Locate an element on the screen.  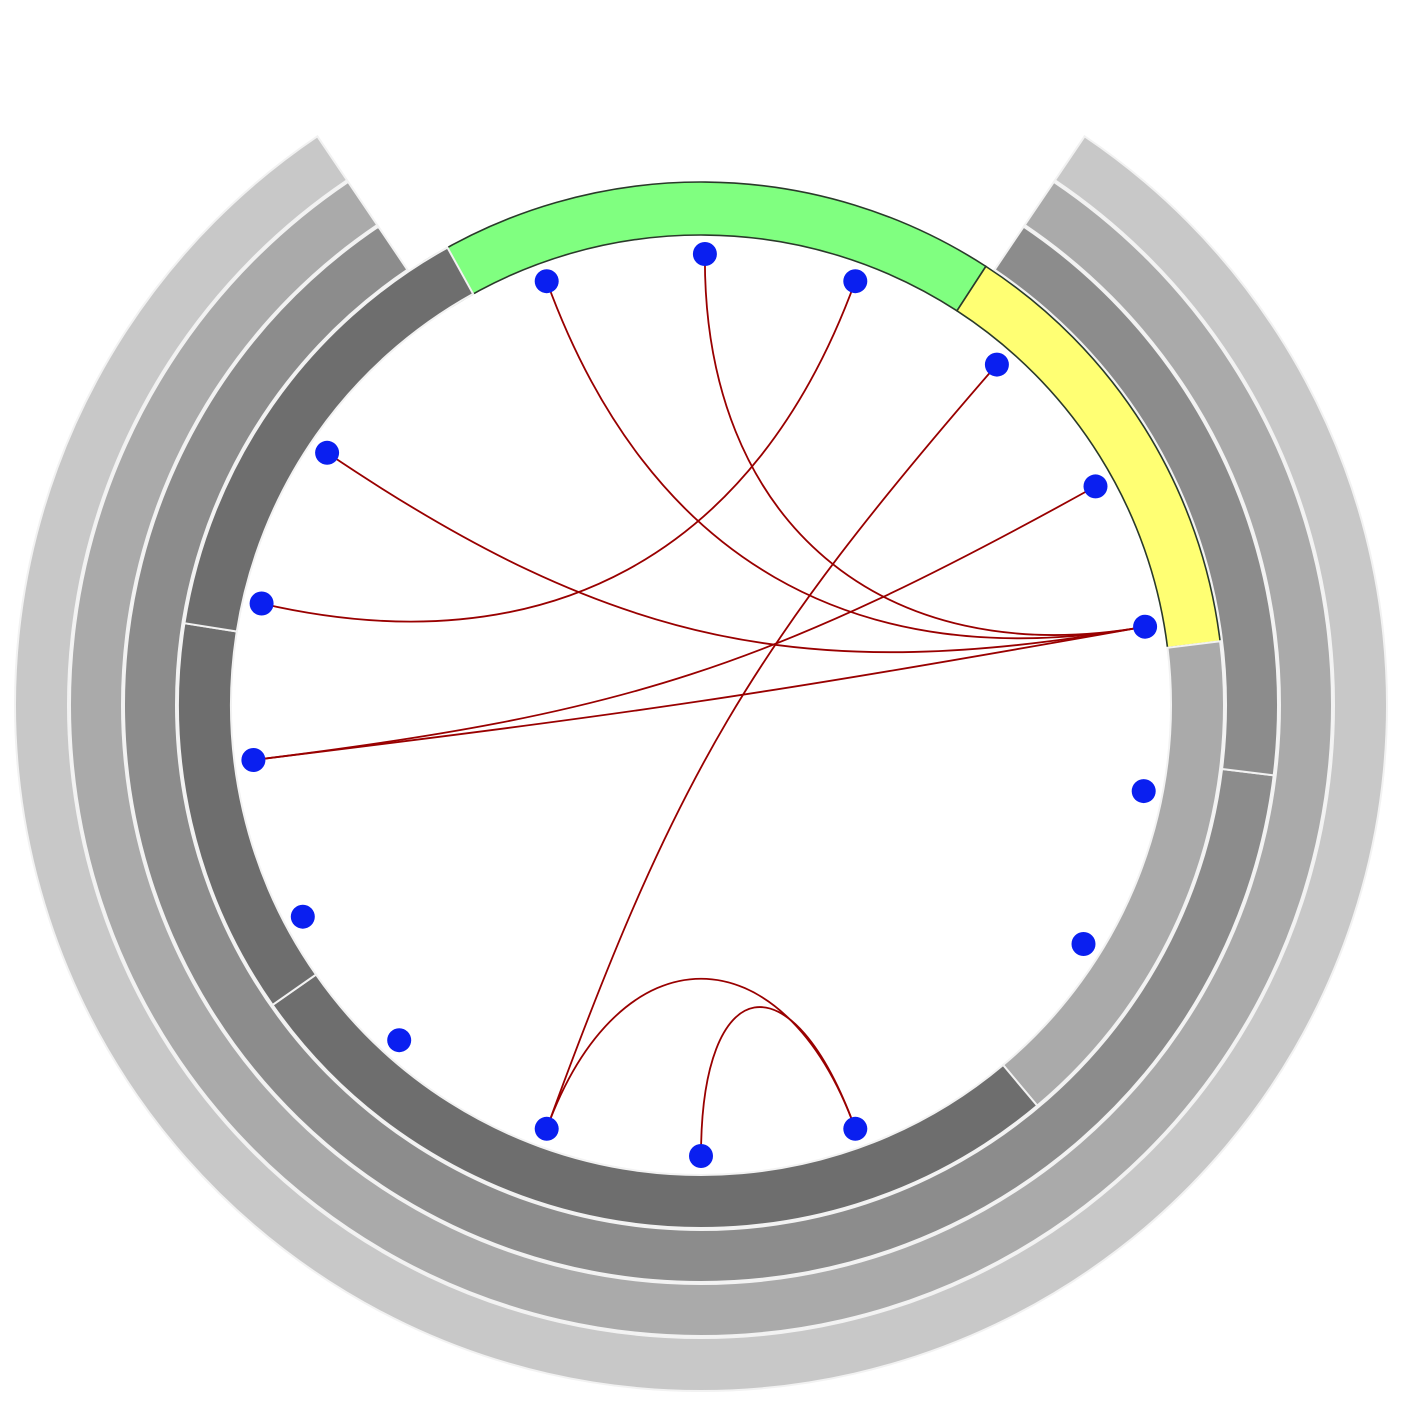
edge-n16-n05 is located at coordinates (845, 460).